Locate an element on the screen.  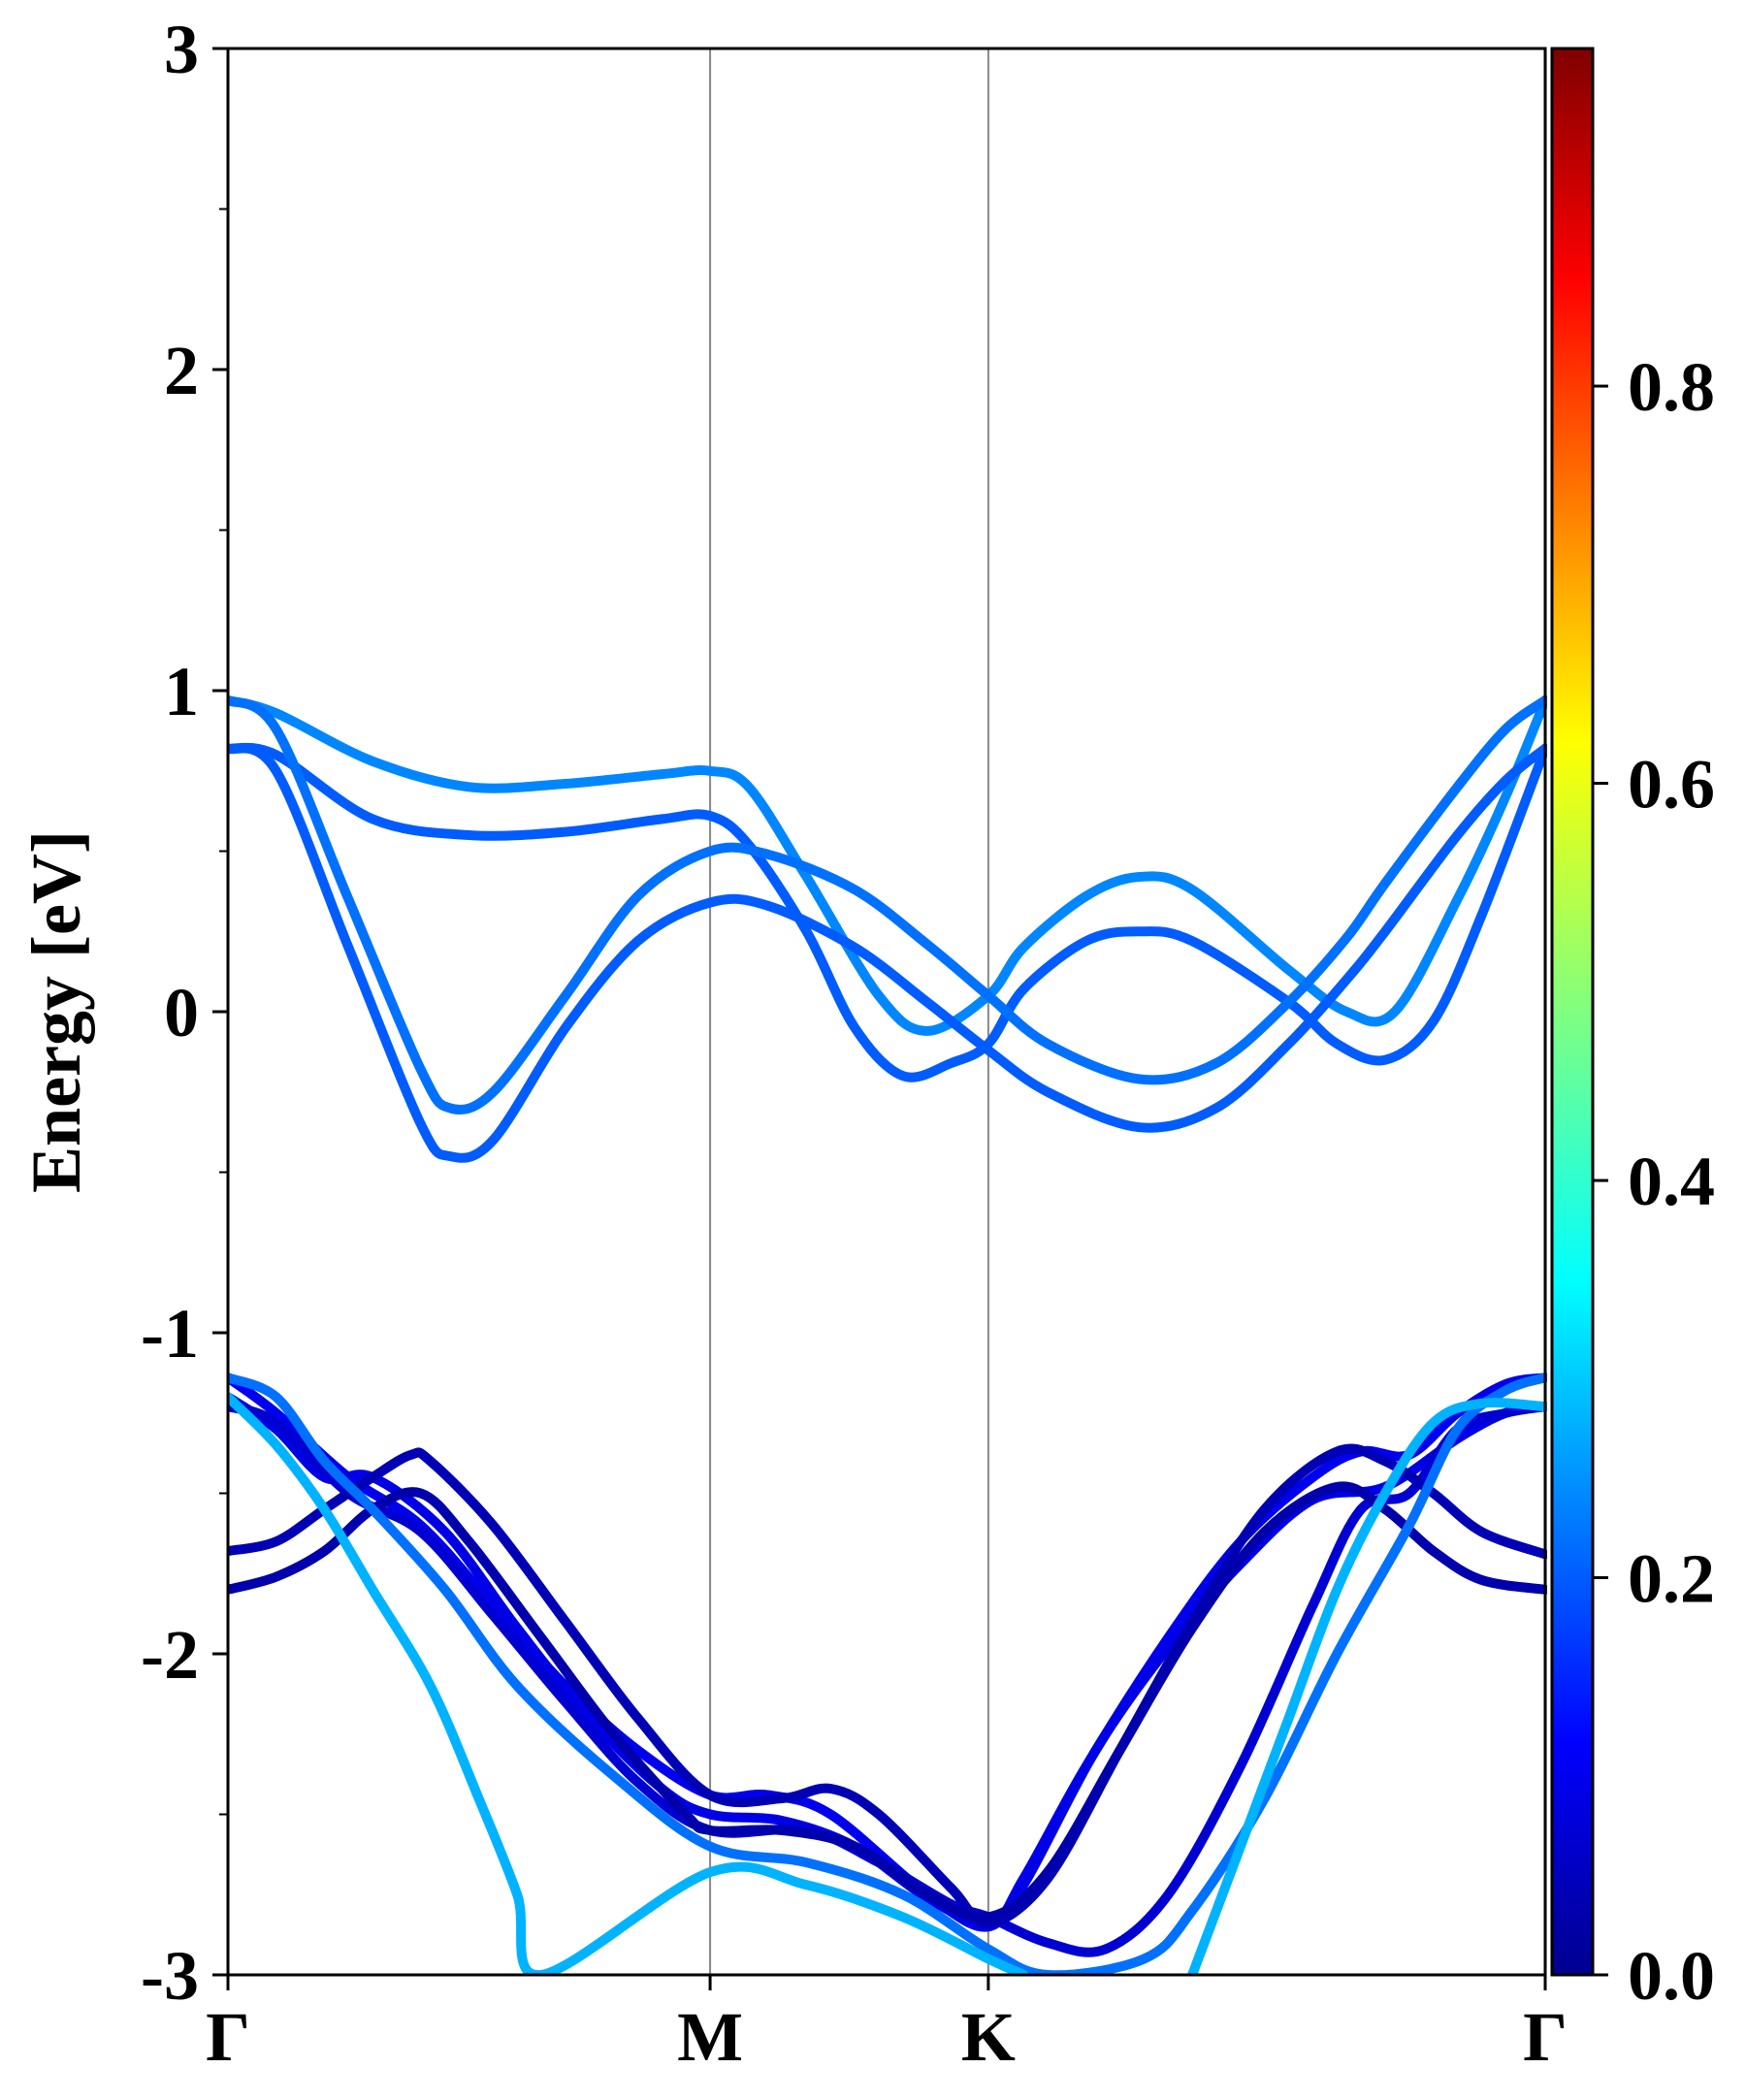
y-axis-label: Energy [eV] is located at coordinates (56, 1011).